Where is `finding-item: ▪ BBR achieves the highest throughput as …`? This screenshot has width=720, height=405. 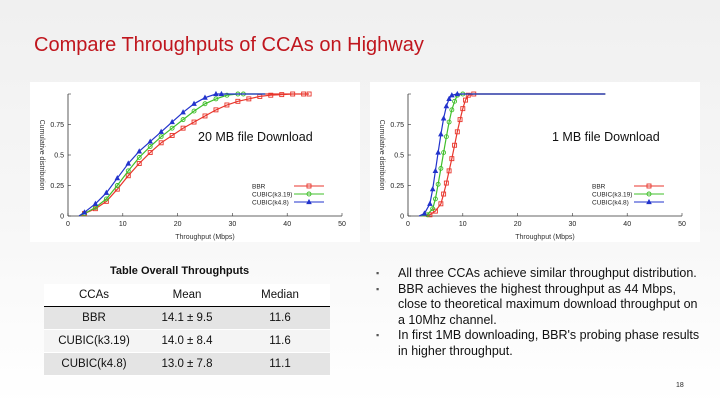 finding-item: ▪ BBR achieves the highest throughput as … is located at coordinates (537, 305).